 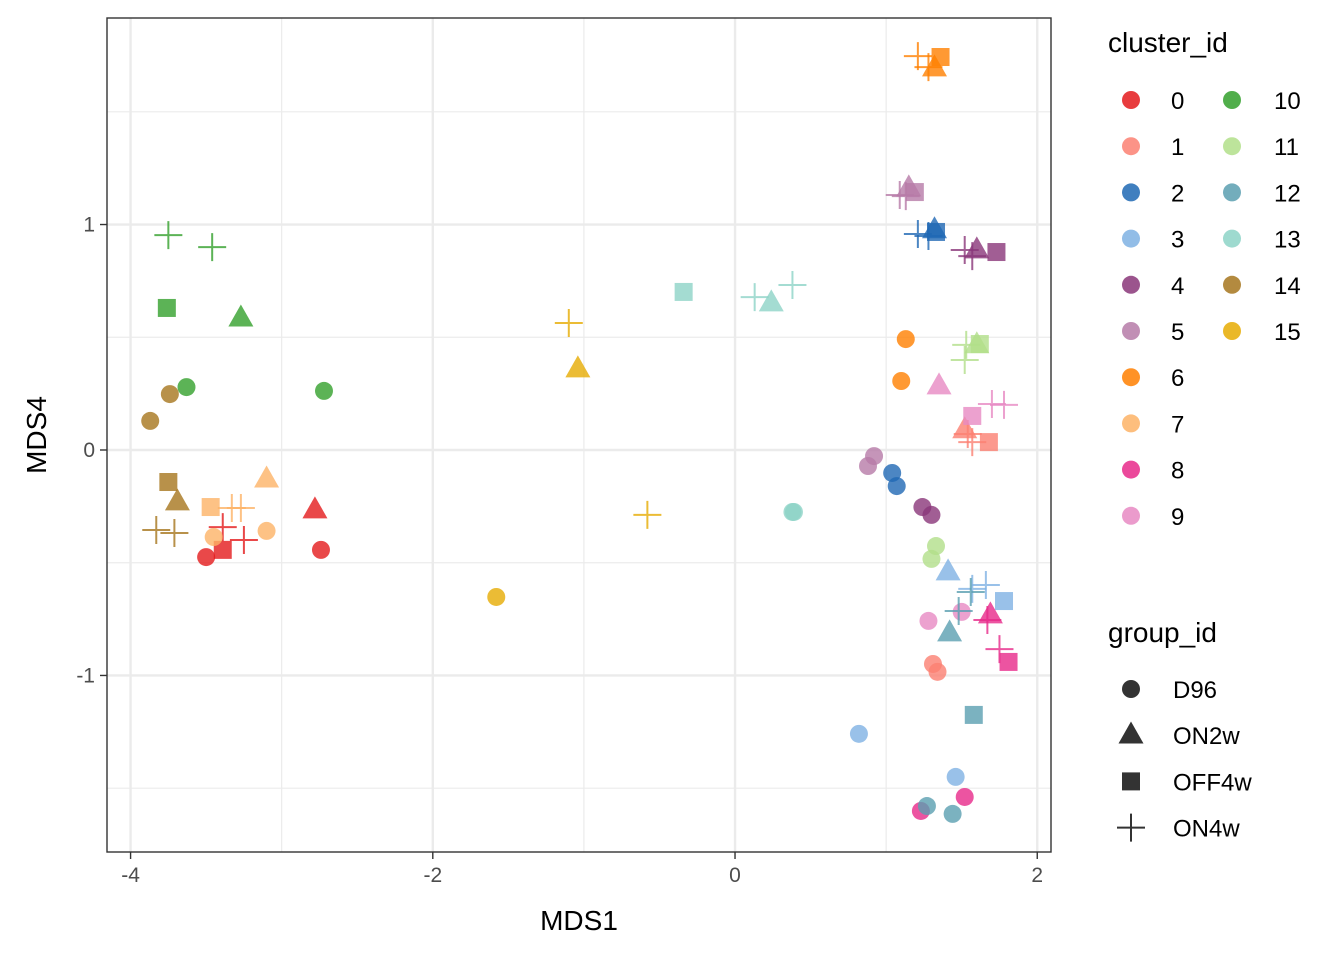 I want to click on legend-item-cluster-0: 0, so click(x=1153, y=101).